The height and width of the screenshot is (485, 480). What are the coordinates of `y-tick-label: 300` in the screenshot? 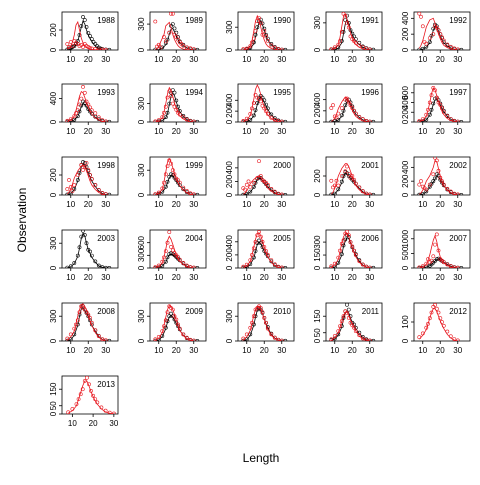 It's located at (53, 243).